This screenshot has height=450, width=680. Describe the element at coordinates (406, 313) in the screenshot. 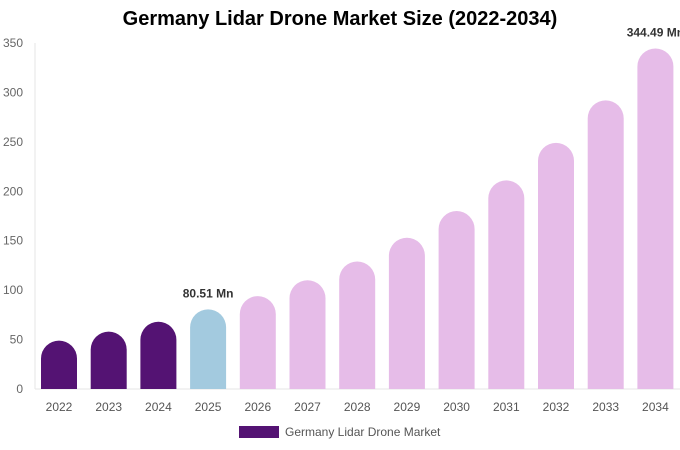

I see `bar-2029` at that location.